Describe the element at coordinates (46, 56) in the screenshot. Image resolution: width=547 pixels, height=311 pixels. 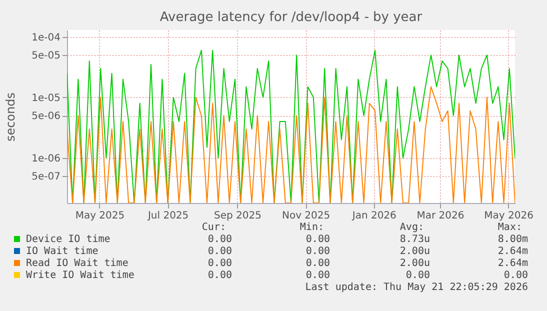
I see `y-tick-label: 5e-05` at that location.